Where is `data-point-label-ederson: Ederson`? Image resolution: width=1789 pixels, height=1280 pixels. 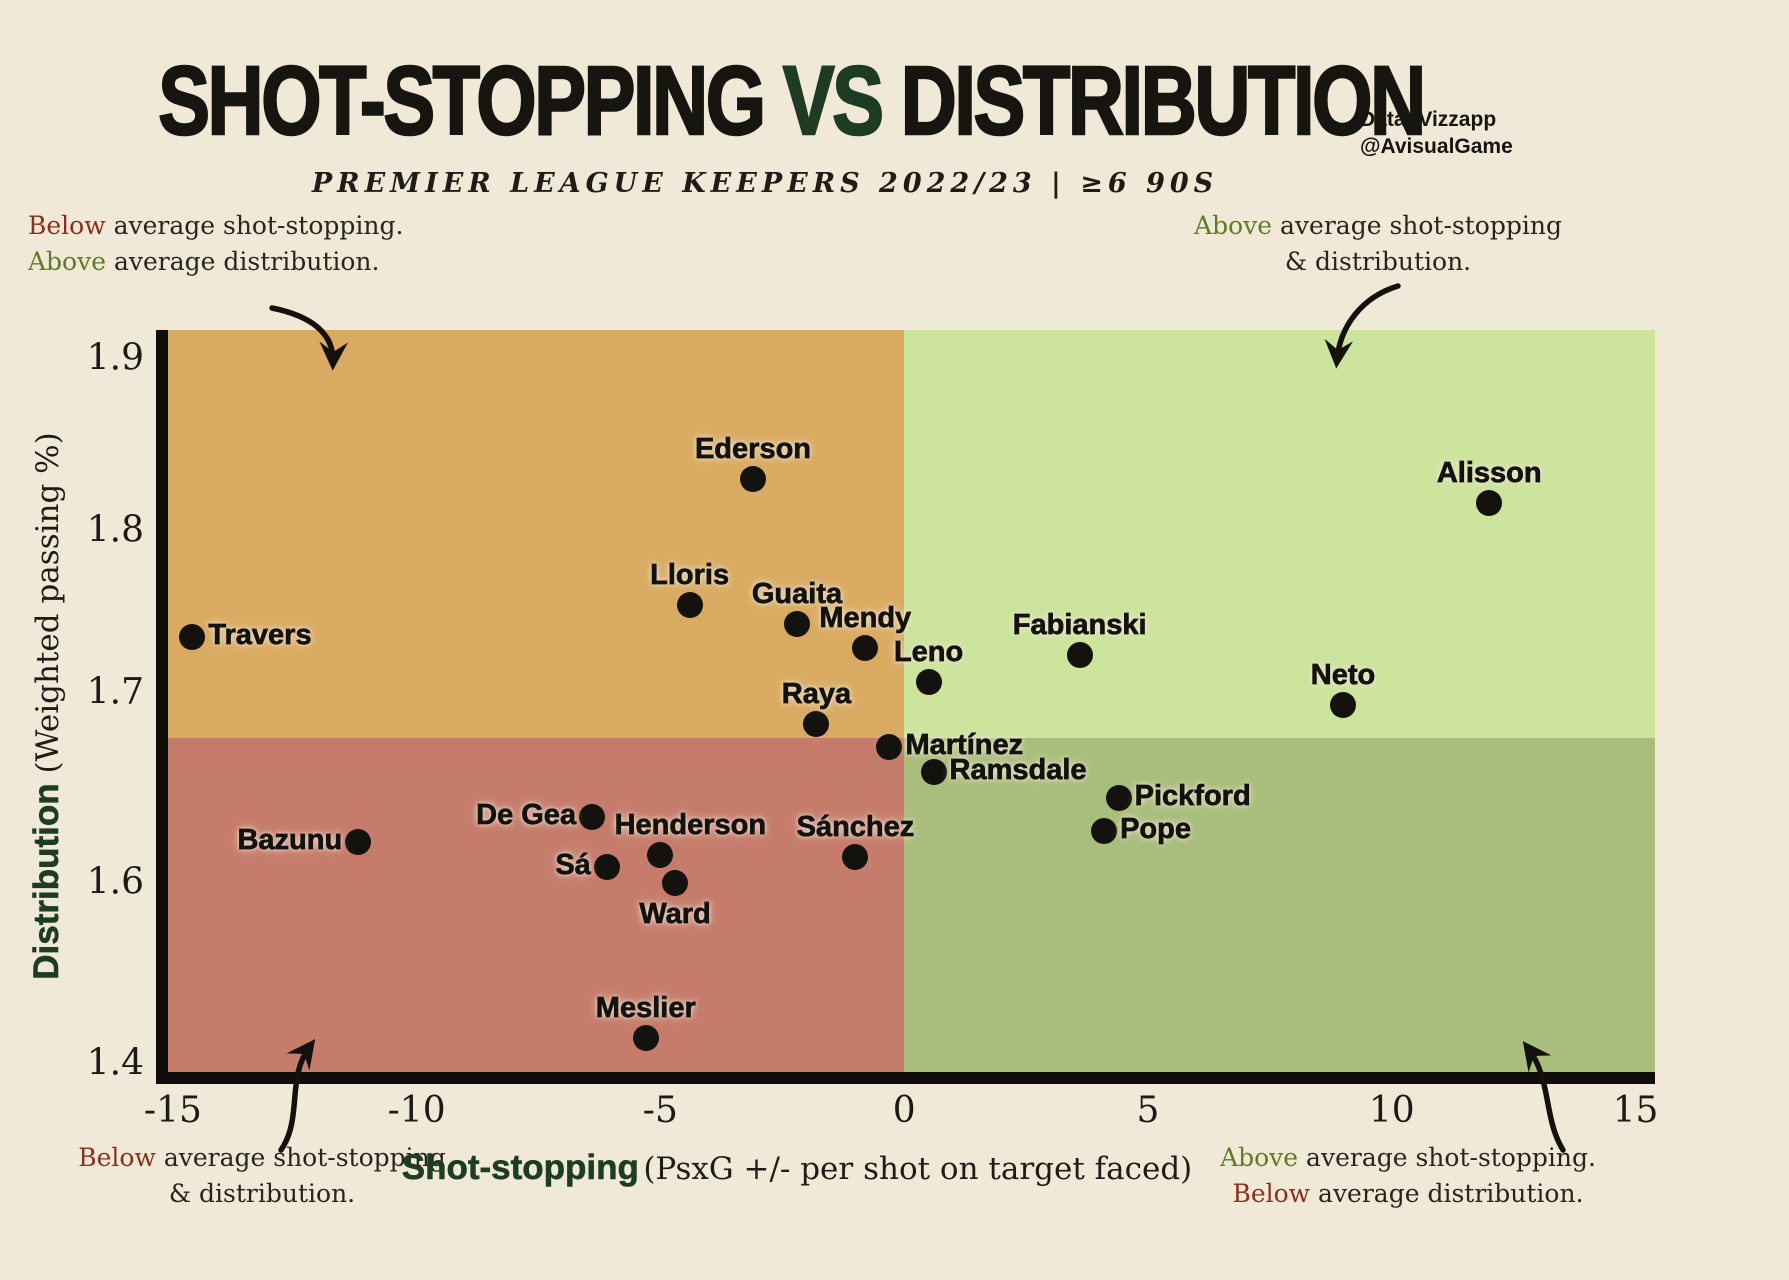 data-point-label-ederson: Ederson is located at coordinates (753, 448).